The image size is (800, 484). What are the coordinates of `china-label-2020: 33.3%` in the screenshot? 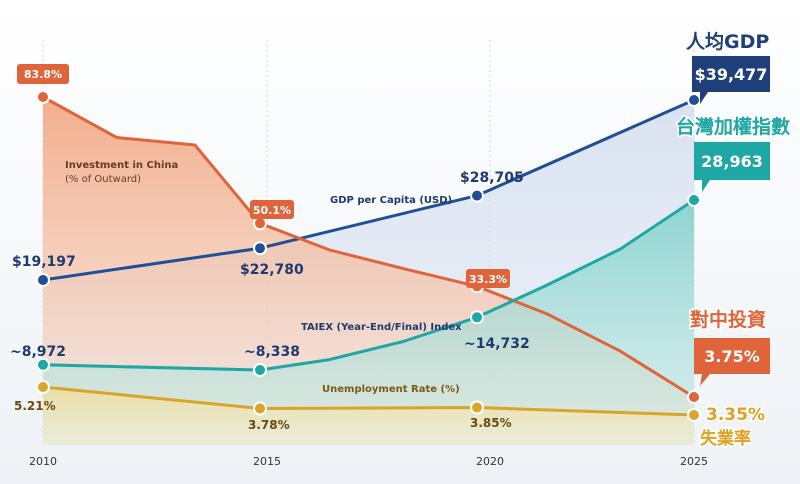 It's located at (488, 279).